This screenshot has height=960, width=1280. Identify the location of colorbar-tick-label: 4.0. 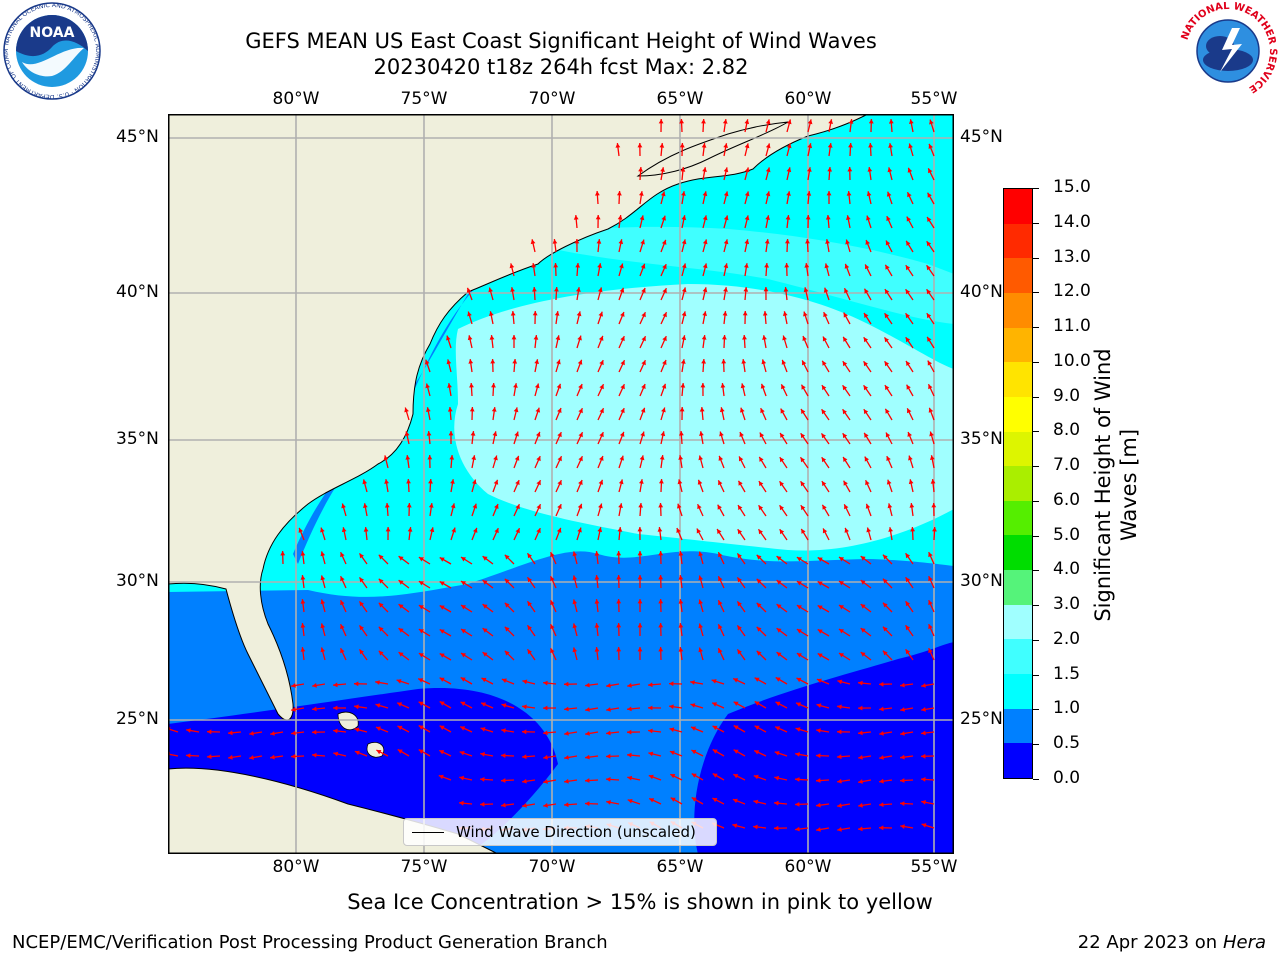
(1067, 569).